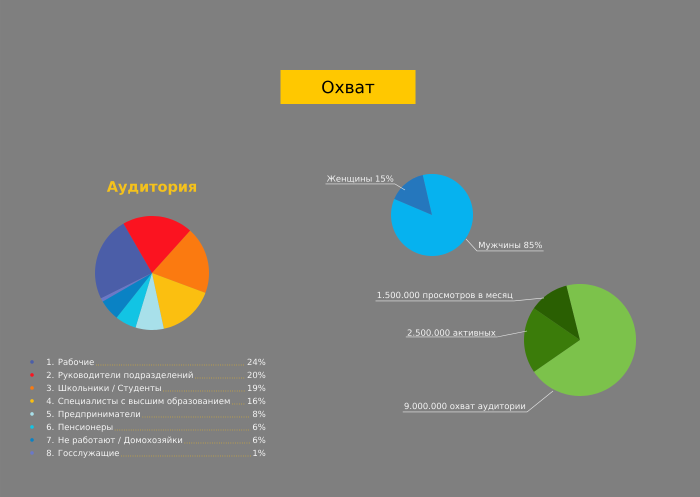  What do you see at coordinates (114, 440) in the screenshot?
I see `legend-label: 7. Не работают / Домохозяйки` at bounding box center [114, 440].